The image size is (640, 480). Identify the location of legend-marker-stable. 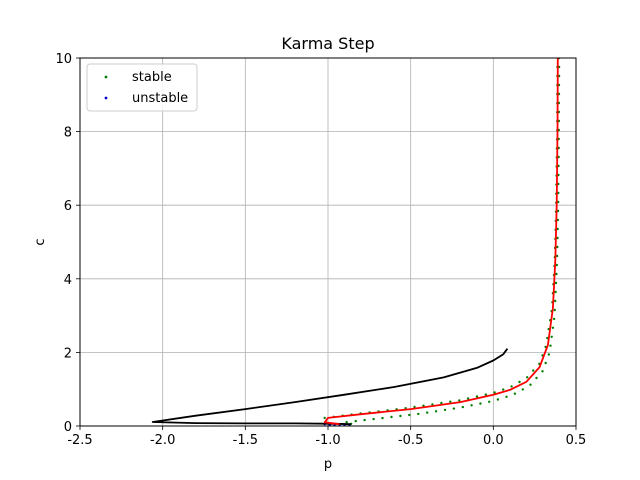
(106, 77).